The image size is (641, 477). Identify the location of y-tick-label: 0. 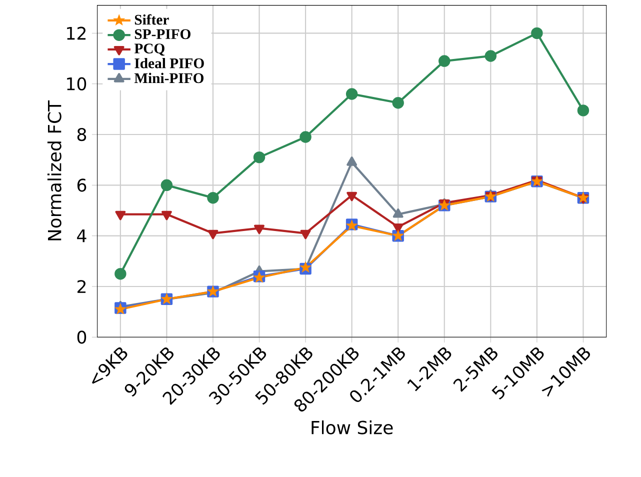
(81, 337).